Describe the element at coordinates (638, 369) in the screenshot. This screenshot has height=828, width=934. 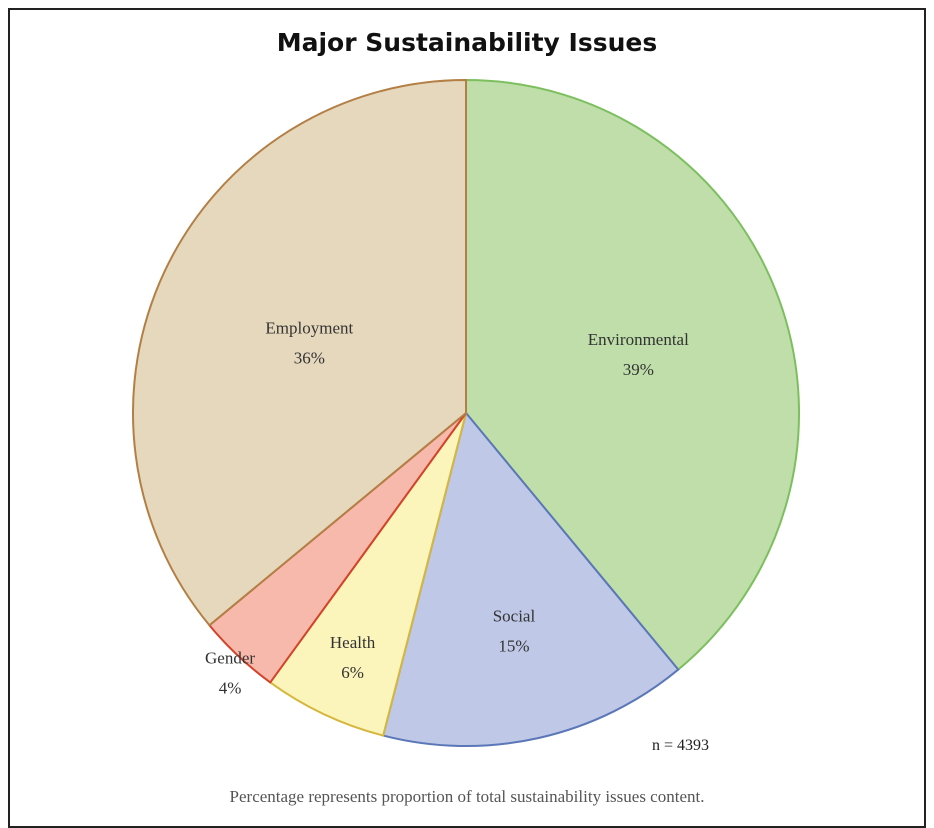
I see `slice-value-environmental: 39%` at that location.